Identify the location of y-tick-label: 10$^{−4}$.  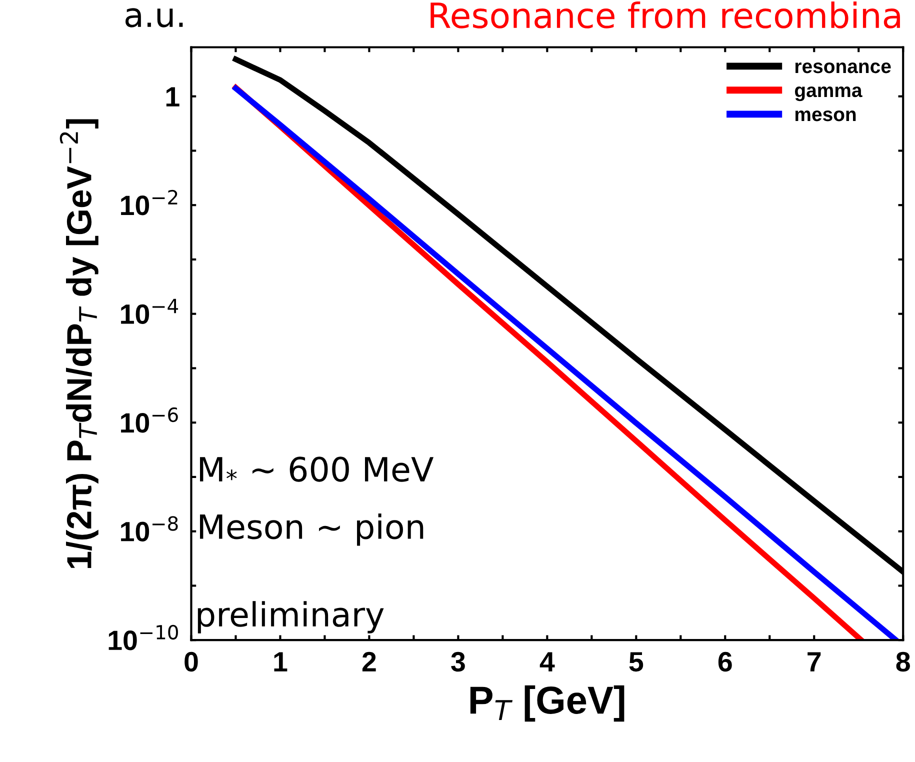
(149, 311).